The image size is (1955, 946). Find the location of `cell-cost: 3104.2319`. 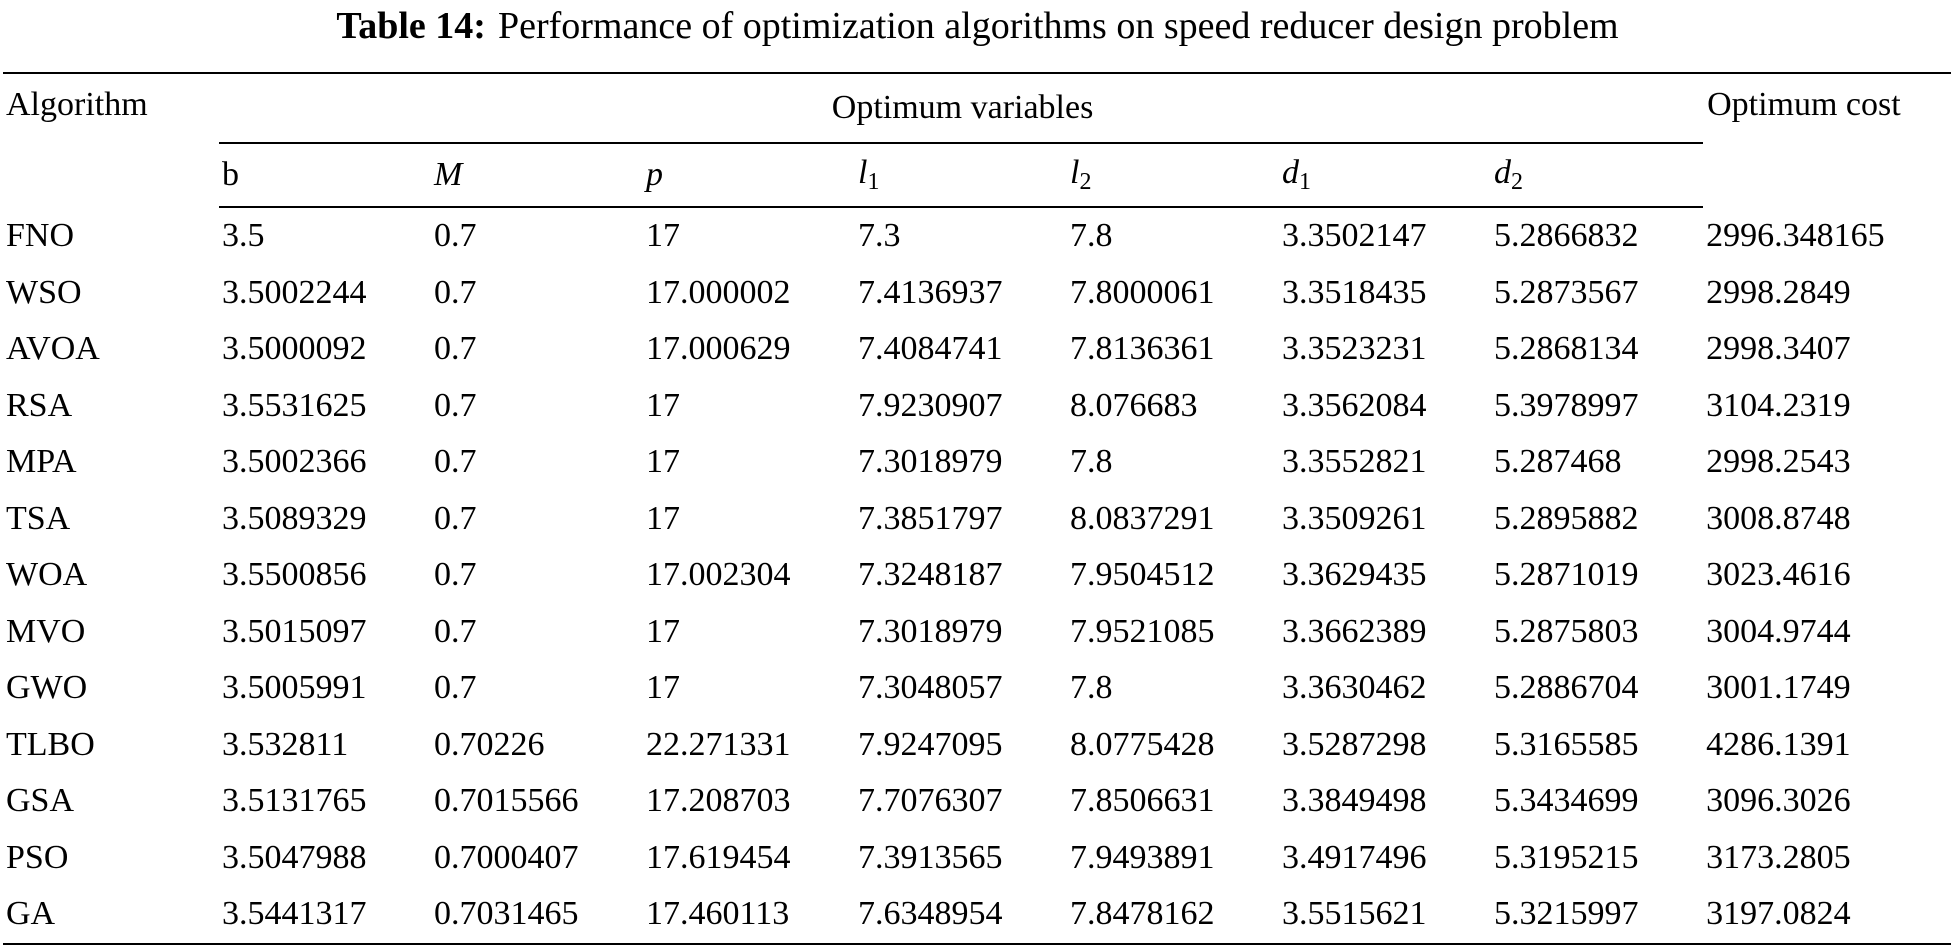

cell-cost: 3104.2319 is located at coordinates (1778, 405).